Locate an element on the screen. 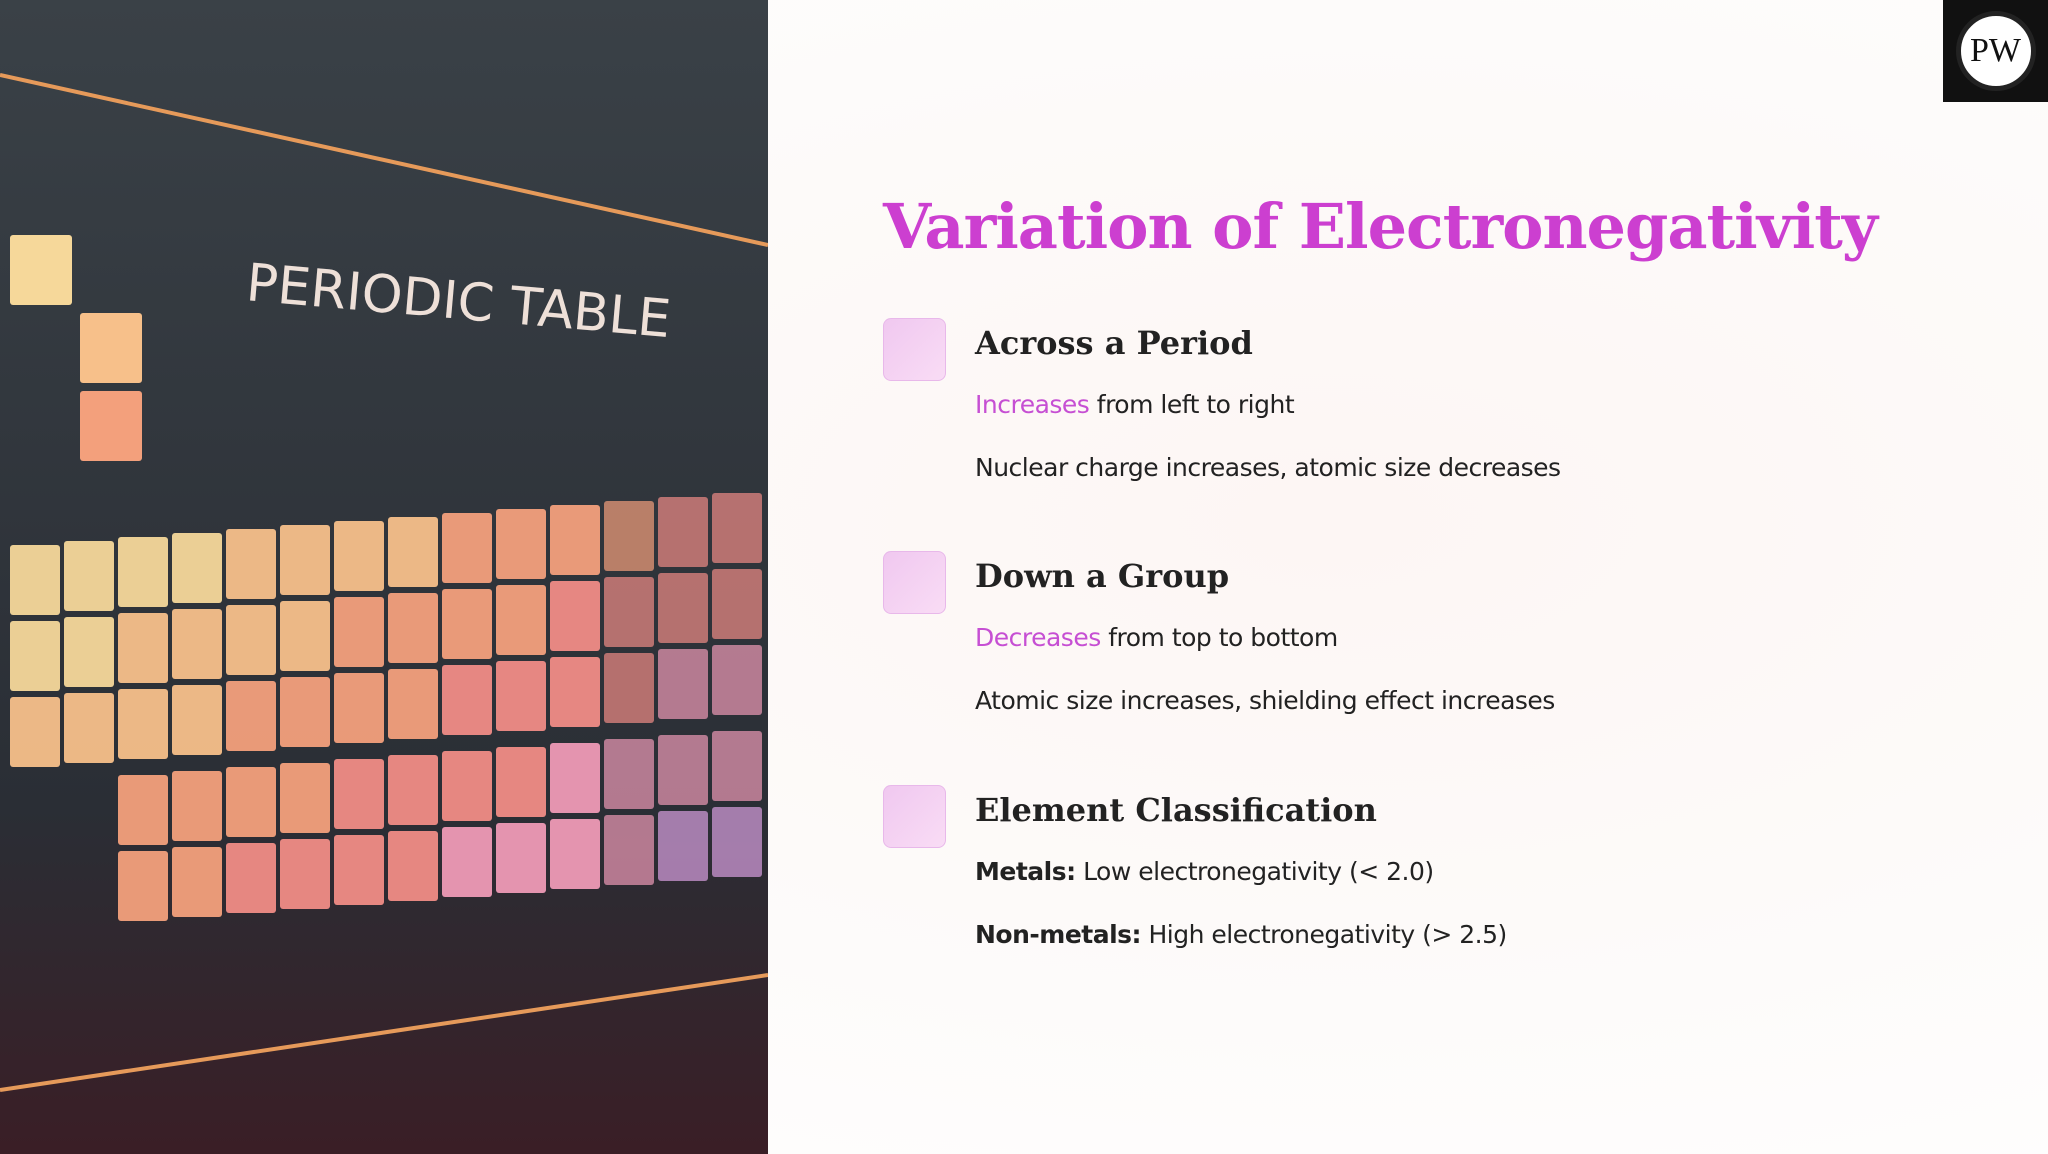 This screenshot has height=1154, width=2048. logo-text: PW is located at coordinates (1995, 51).